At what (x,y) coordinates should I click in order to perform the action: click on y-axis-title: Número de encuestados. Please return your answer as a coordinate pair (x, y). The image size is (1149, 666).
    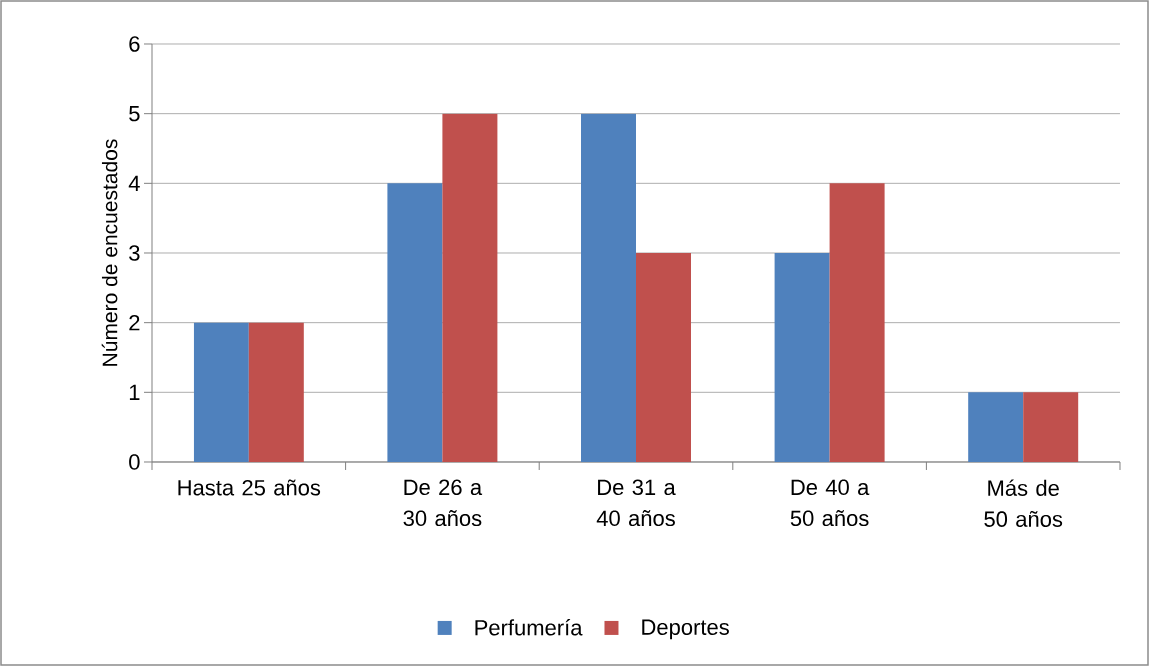
    Looking at the image, I should click on (109, 252).